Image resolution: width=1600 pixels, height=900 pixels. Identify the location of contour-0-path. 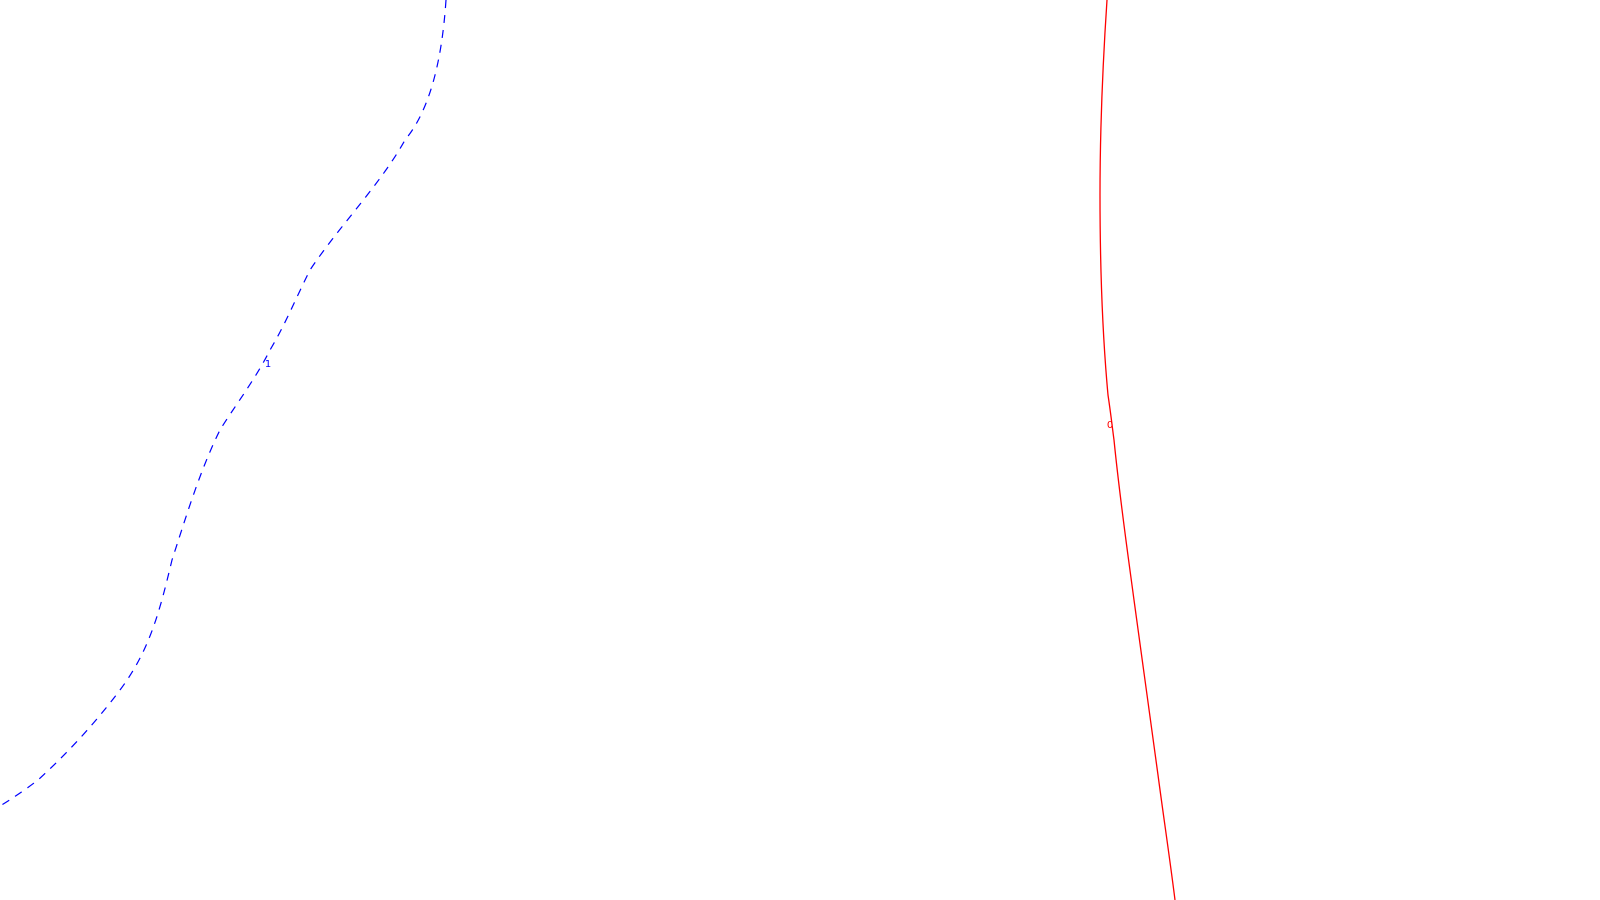
(1137, 450).